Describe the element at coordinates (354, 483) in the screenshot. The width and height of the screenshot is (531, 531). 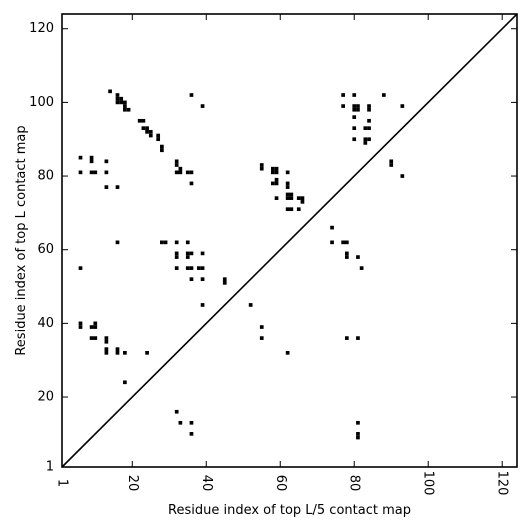
I see `x-tick-label: 80` at that location.